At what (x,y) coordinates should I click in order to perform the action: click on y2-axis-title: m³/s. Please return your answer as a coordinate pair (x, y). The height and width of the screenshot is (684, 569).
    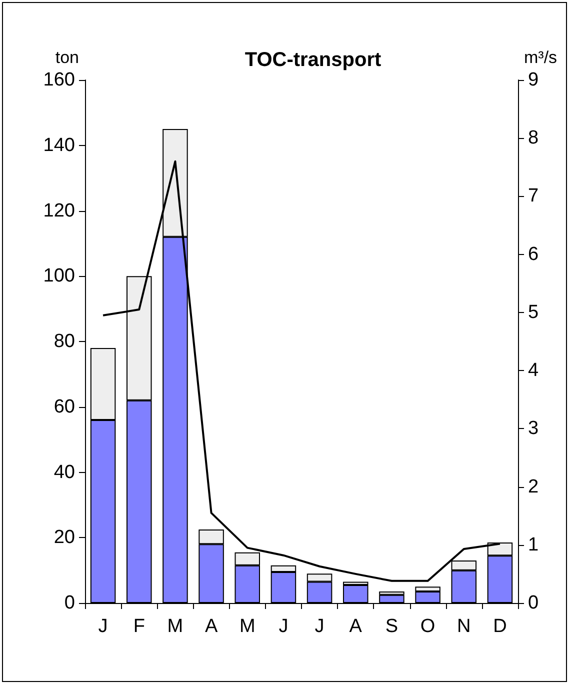
    Looking at the image, I should click on (541, 57).